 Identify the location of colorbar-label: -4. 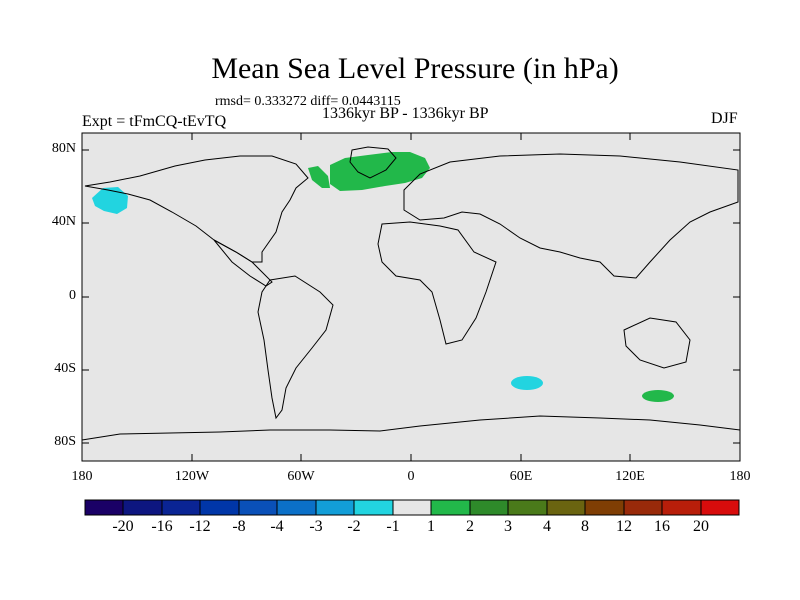
(277, 526).